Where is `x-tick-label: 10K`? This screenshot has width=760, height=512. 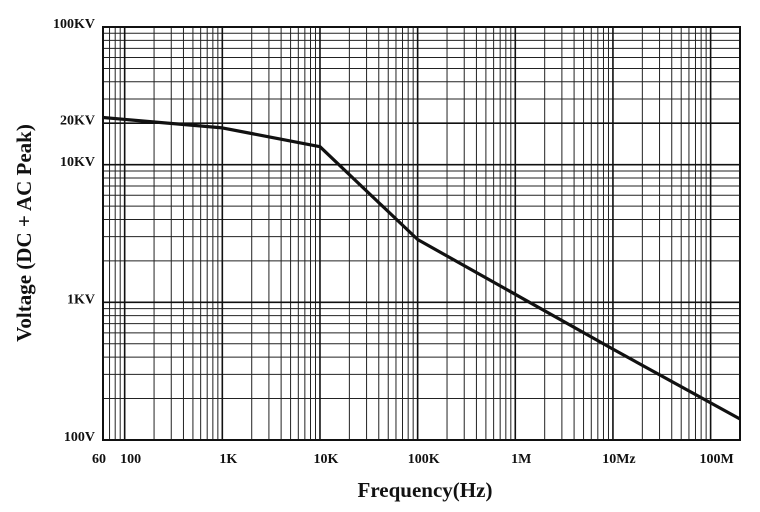
x-tick-label: 10K is located at coordinates (326, 459).